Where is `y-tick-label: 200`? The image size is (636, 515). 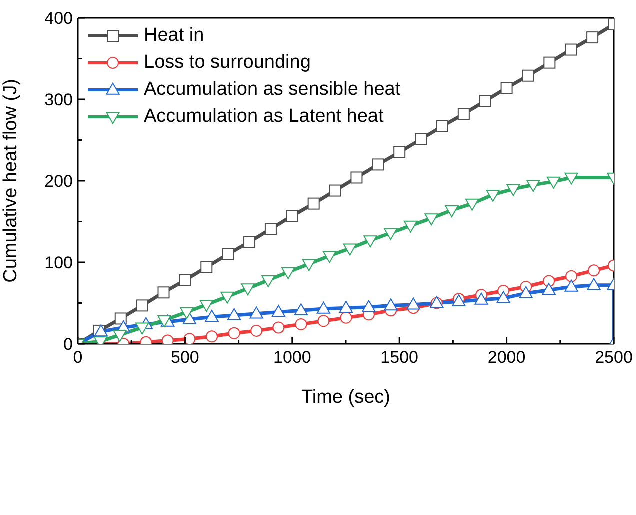
y-tick-label: 200 is located at coordinates (58, 181).